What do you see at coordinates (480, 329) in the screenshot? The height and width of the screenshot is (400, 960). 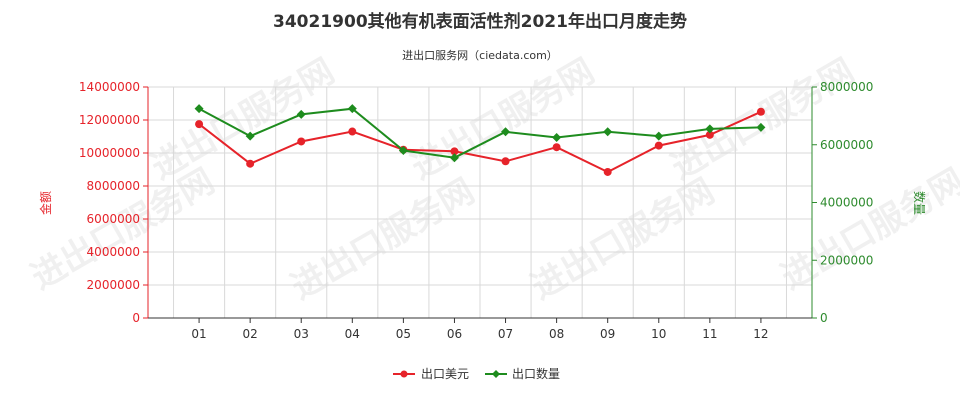 I see `x-axis-ticks: 01 02 03 04 05 06 07 08 09 10 11 12` at bounding box center [480, 329].